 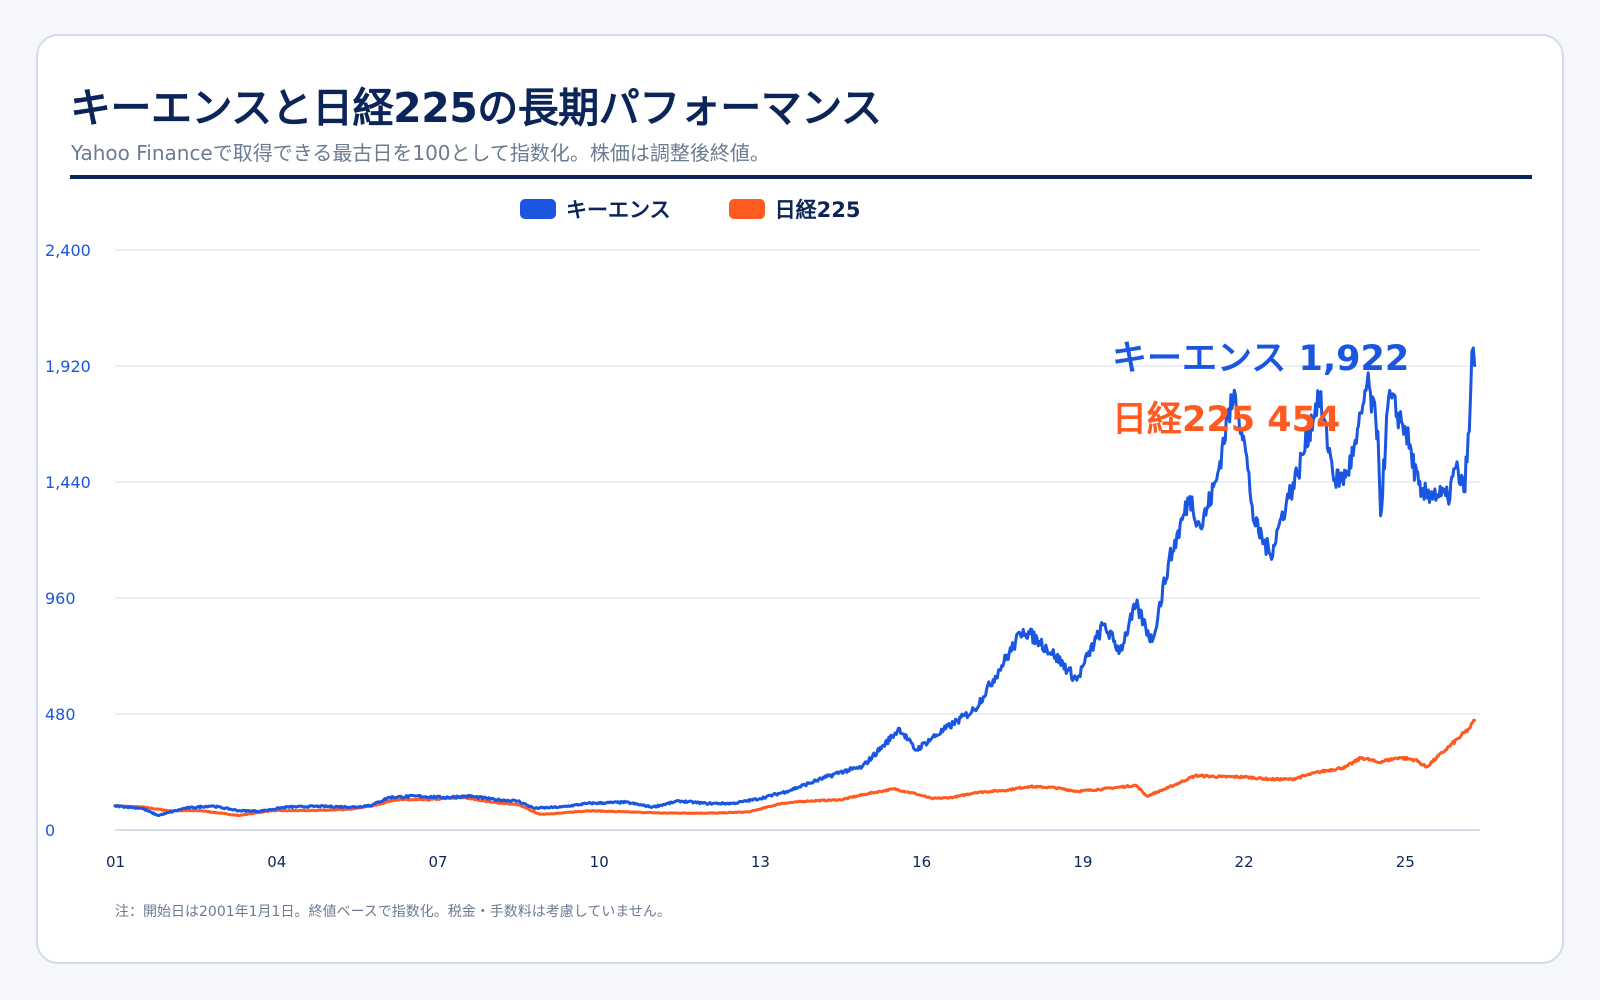 I want to click on end-label-nikkei: 日経225 454, so click(x=1226, y=420).